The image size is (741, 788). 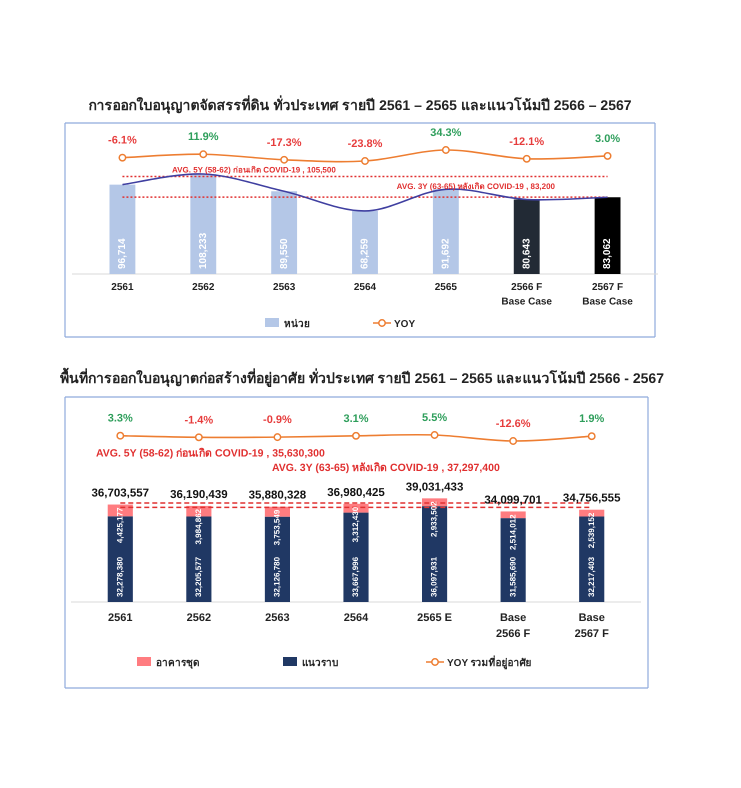 What do you see at coordinates (198, 576) in the screenshot?
I see `data-label: 32,205,577` at bounding box center [198, 576].